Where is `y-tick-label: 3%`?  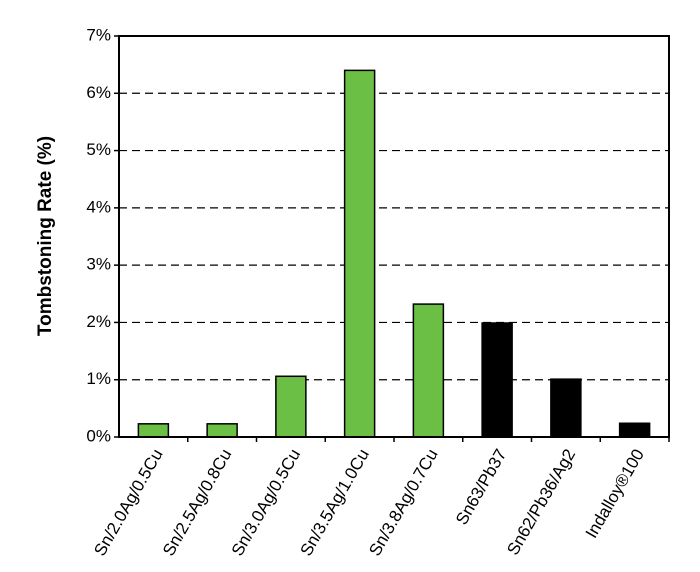
y-tick-label: 3% is located at coordinates (98, 264).